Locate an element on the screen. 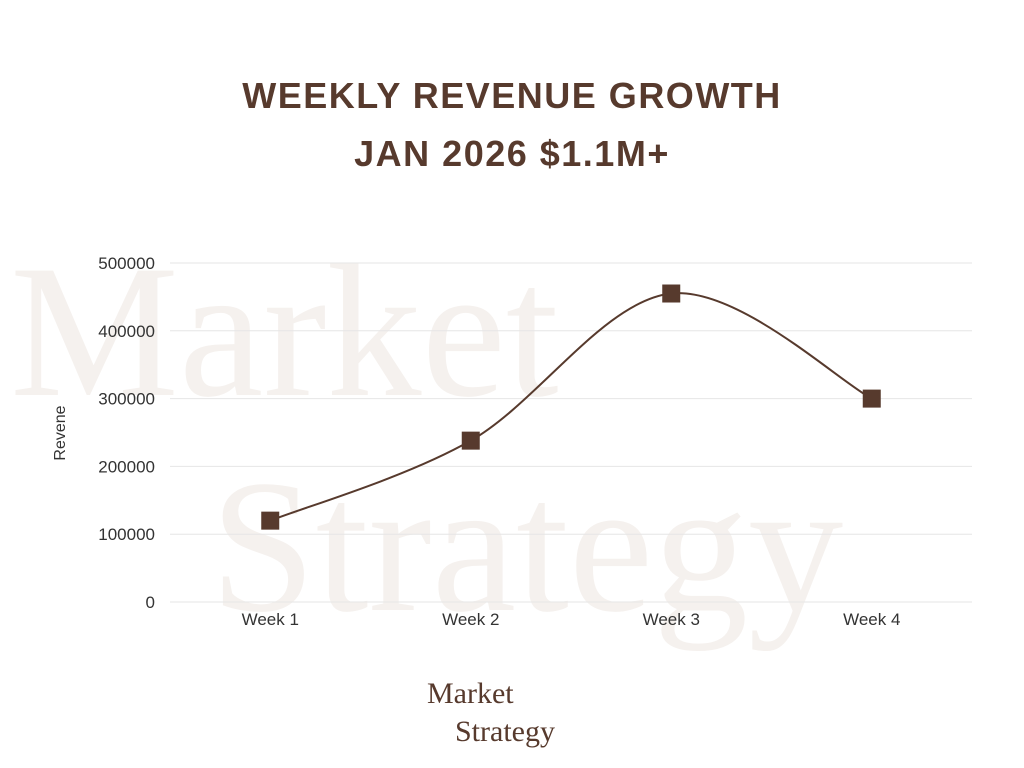  y-tick-label: 300000 is located at coordinates (126, 399).